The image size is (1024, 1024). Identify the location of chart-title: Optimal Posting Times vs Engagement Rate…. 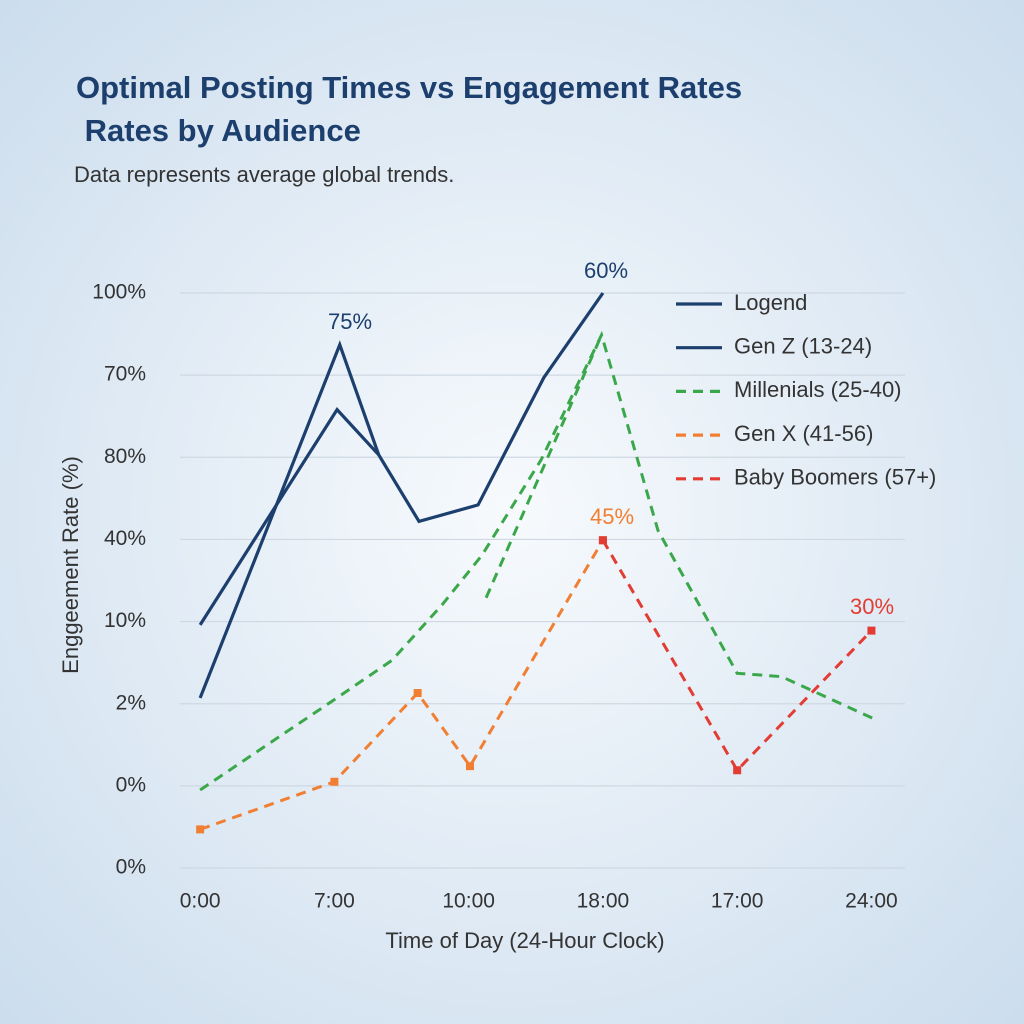
(409, 87).